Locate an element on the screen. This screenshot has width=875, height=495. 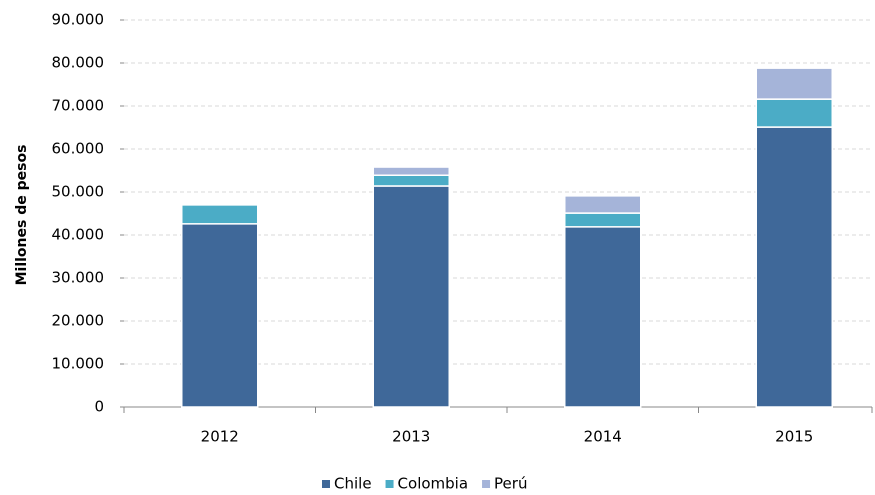
legend-label: Chile is located at coordinates (353, 483).